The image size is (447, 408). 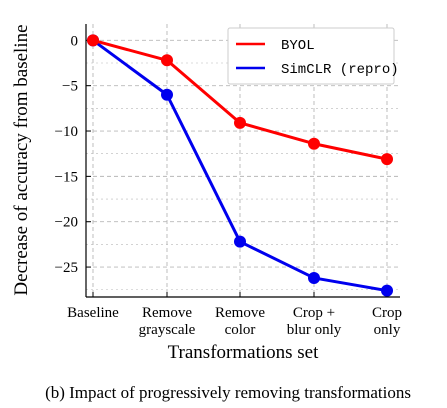 I want to click on y-tick-label: −25, so click(x=66, y=268).